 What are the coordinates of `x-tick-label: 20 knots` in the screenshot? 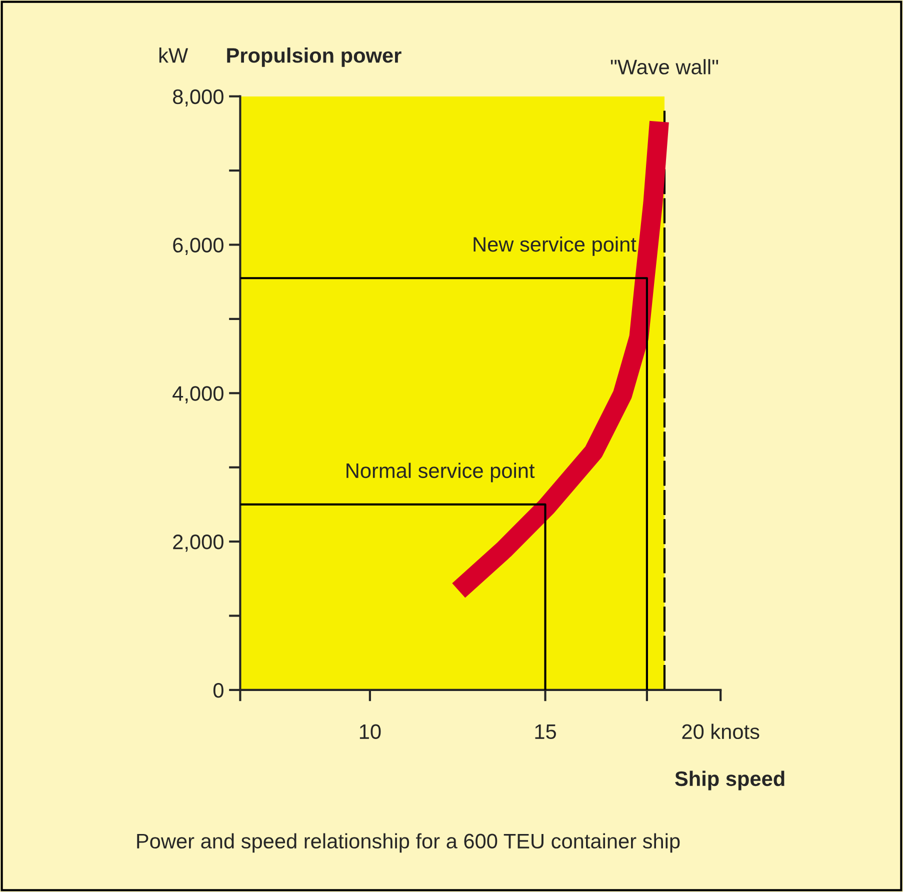 It's located at (721, 732).